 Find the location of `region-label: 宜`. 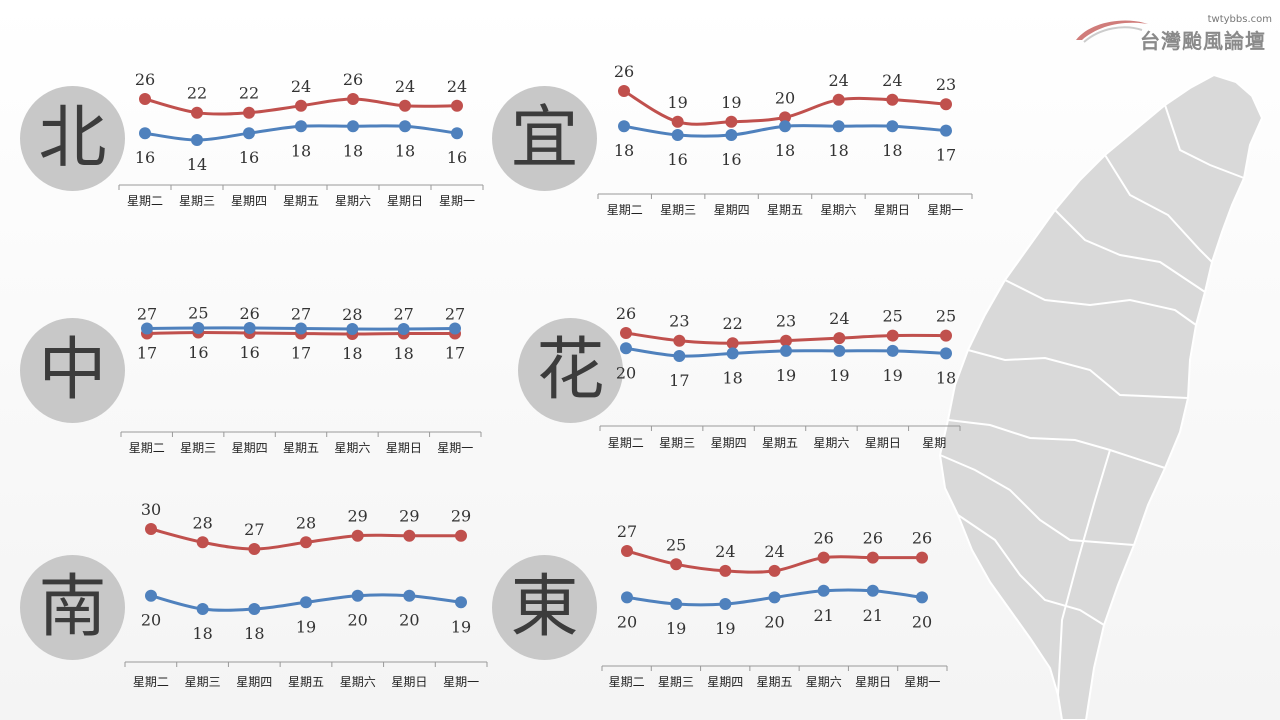

region-label: 宜 is located at coordinates (544, 138).